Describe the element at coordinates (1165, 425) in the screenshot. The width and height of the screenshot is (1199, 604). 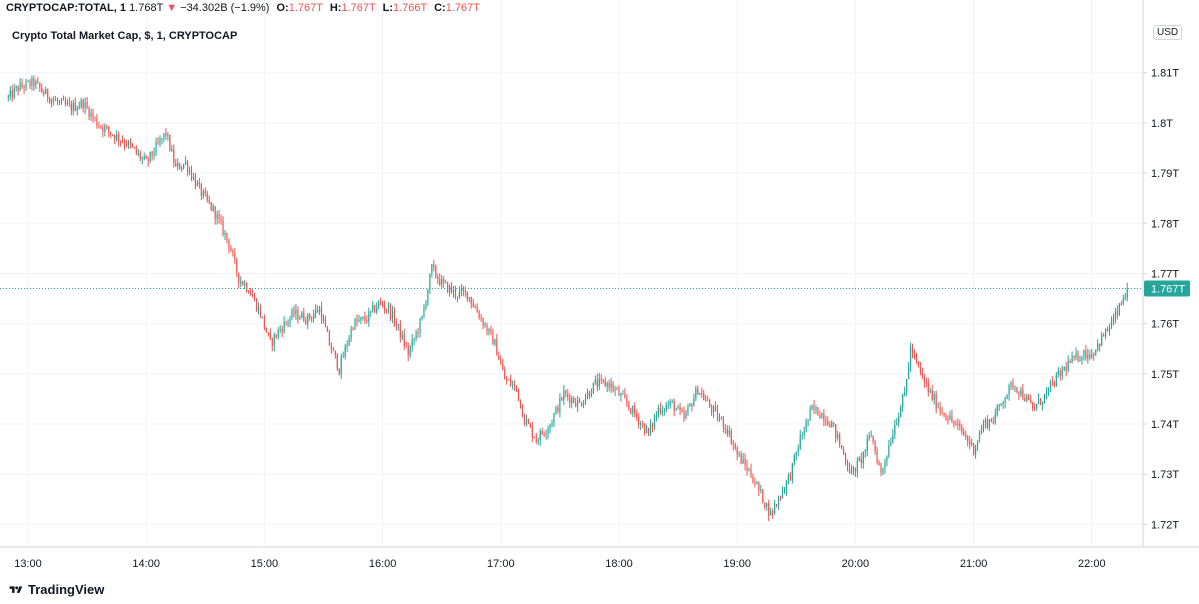
I see `y-tick-label: 1.74T` at that location.